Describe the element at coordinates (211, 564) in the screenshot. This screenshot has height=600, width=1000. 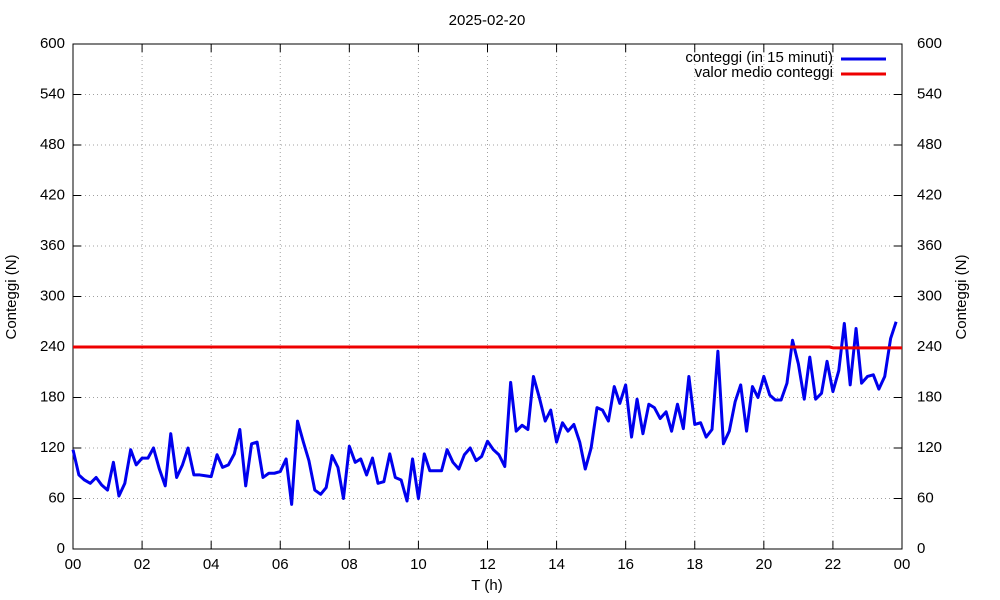
I see `x-tick-label: 04` at that location.